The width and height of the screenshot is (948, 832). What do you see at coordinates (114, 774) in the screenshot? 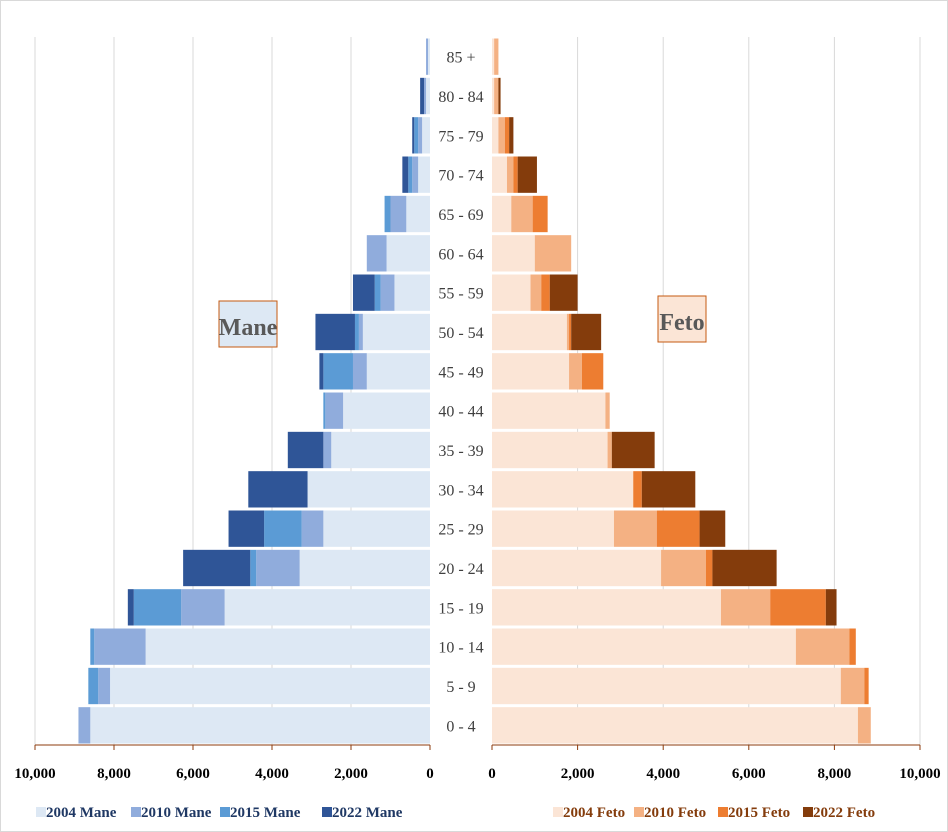
I see `mane-tick-label: 8,000` at bounding box center [114, 774].